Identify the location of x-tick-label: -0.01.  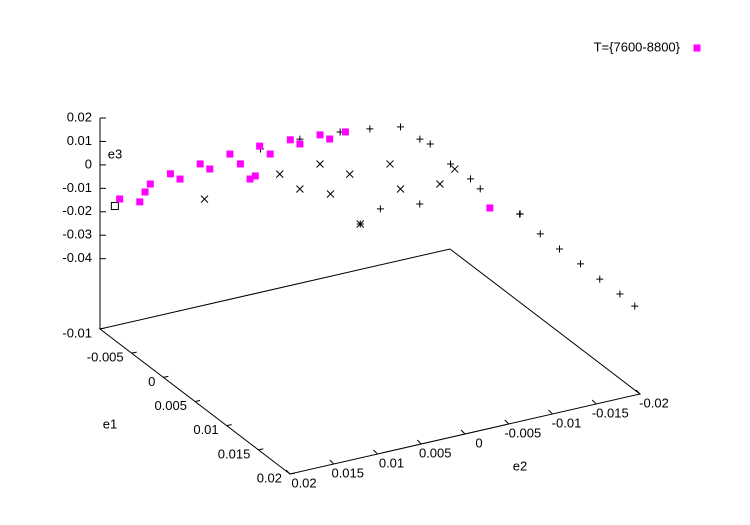
(77, 332).